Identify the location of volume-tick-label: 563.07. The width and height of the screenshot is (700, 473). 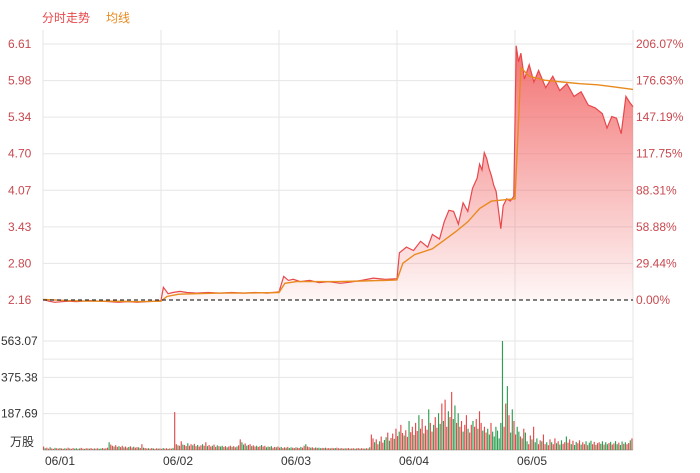
(19, 341).